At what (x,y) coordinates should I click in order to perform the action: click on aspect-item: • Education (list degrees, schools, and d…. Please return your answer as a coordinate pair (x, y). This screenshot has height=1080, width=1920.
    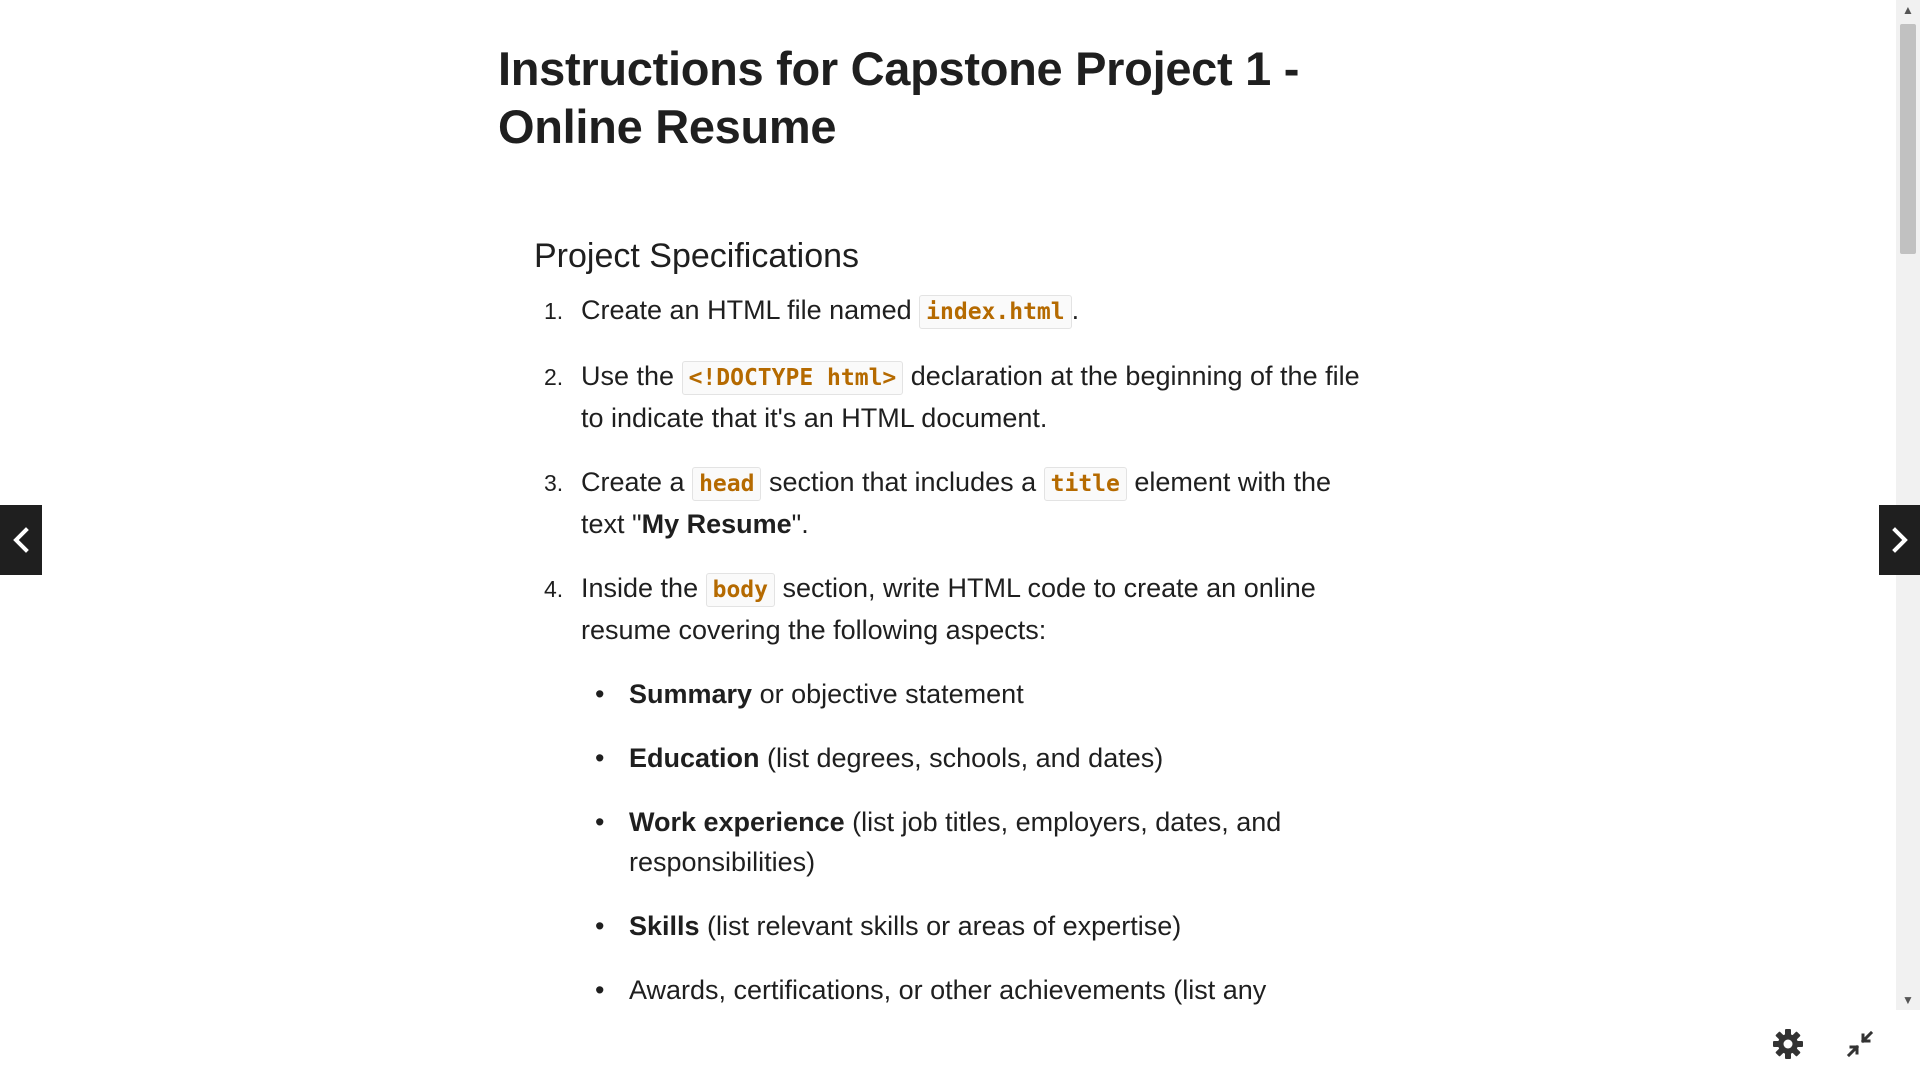
    Looking at the image, I should click on (974, 758).